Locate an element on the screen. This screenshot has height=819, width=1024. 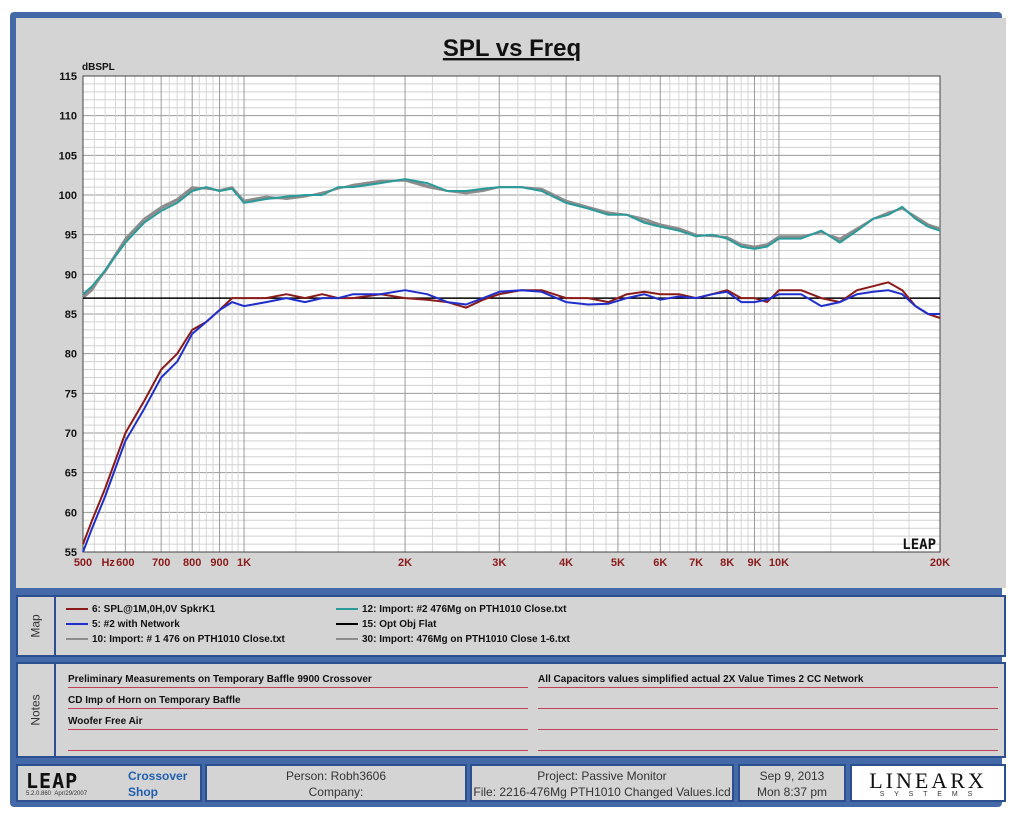
y-tick-label: 110 is located at coordinates (68, 117).